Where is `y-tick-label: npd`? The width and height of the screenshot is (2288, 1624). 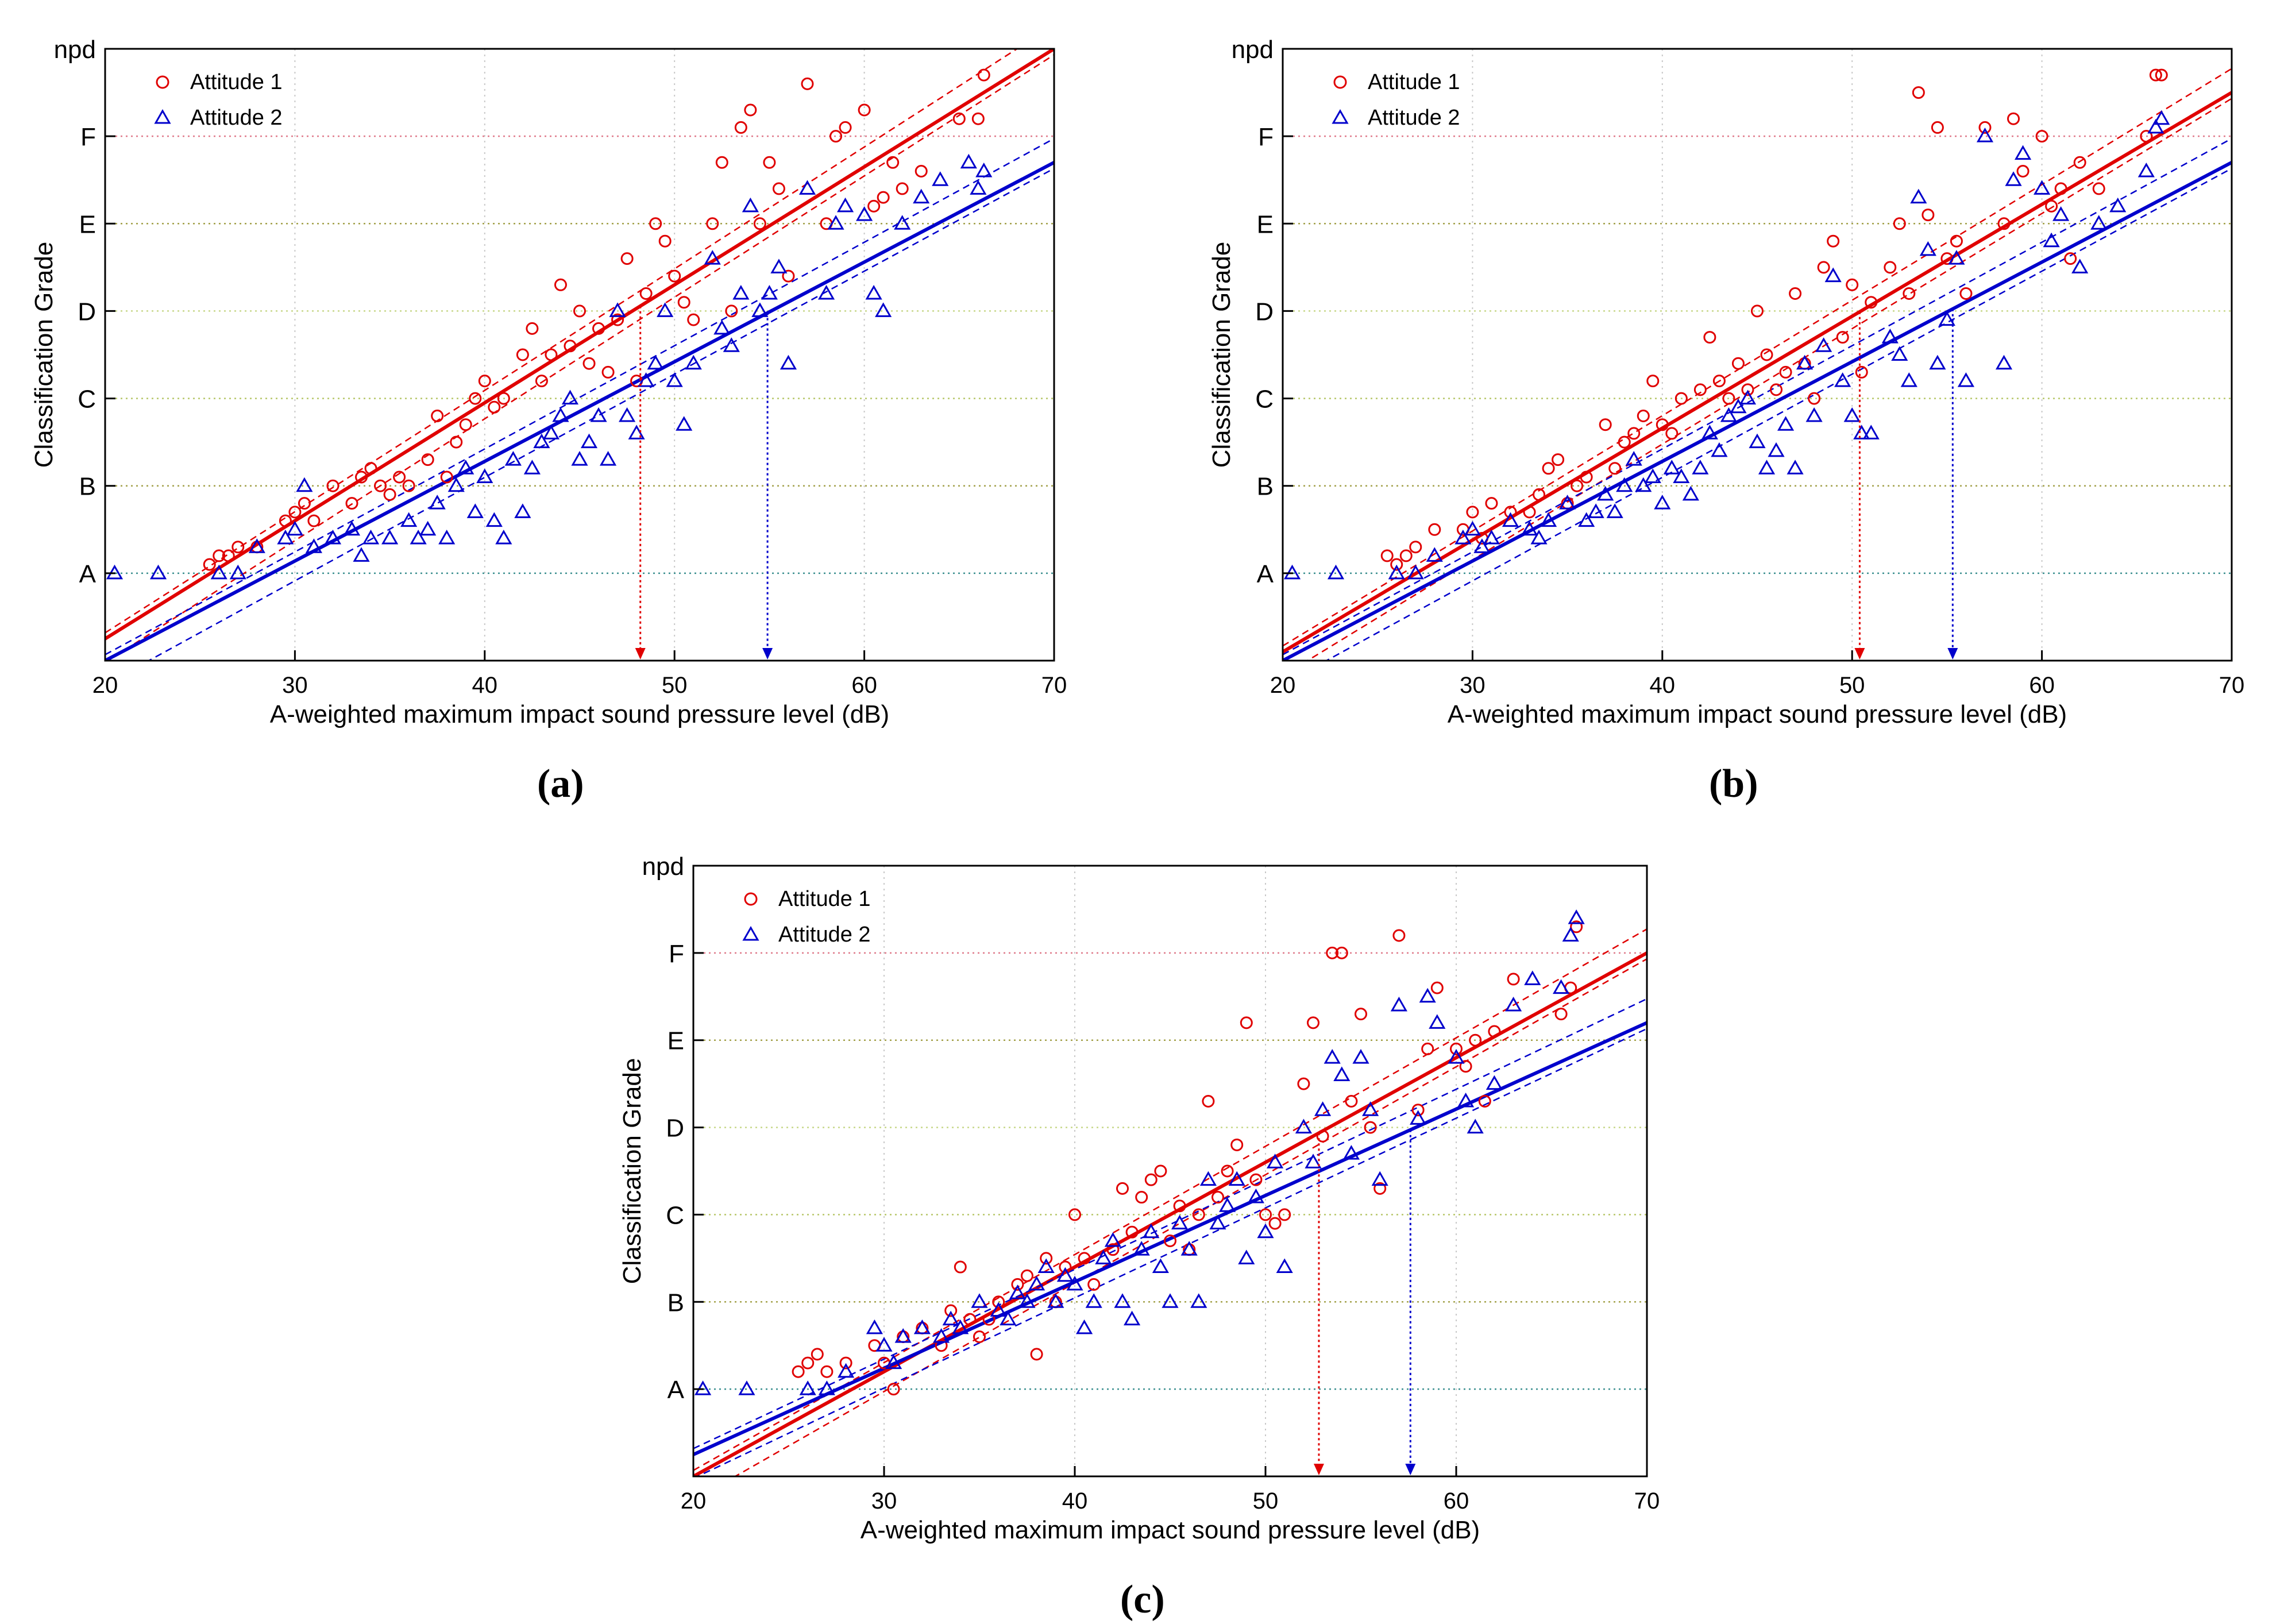 y-tick-label: npd is located at coordinates (75, 50).